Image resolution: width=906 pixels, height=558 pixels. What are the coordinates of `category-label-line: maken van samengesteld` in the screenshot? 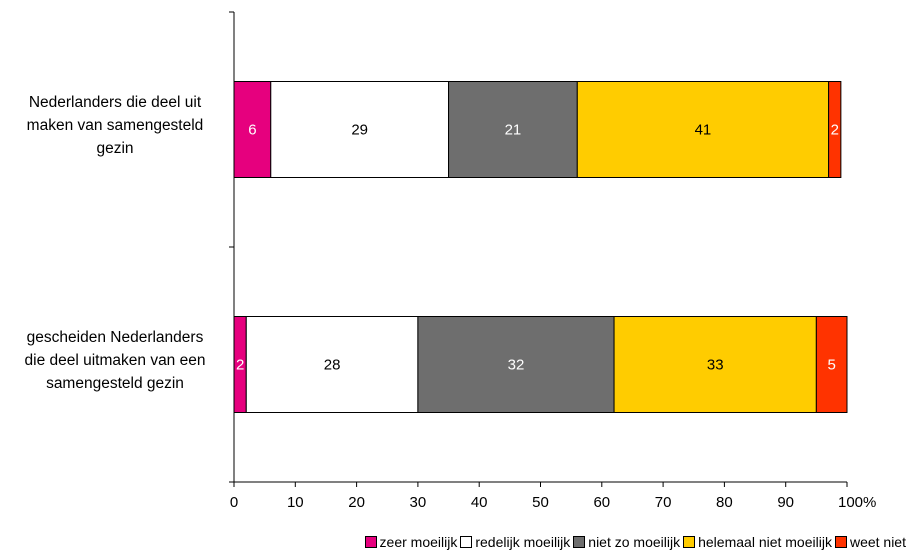 It's located at (115, 125).